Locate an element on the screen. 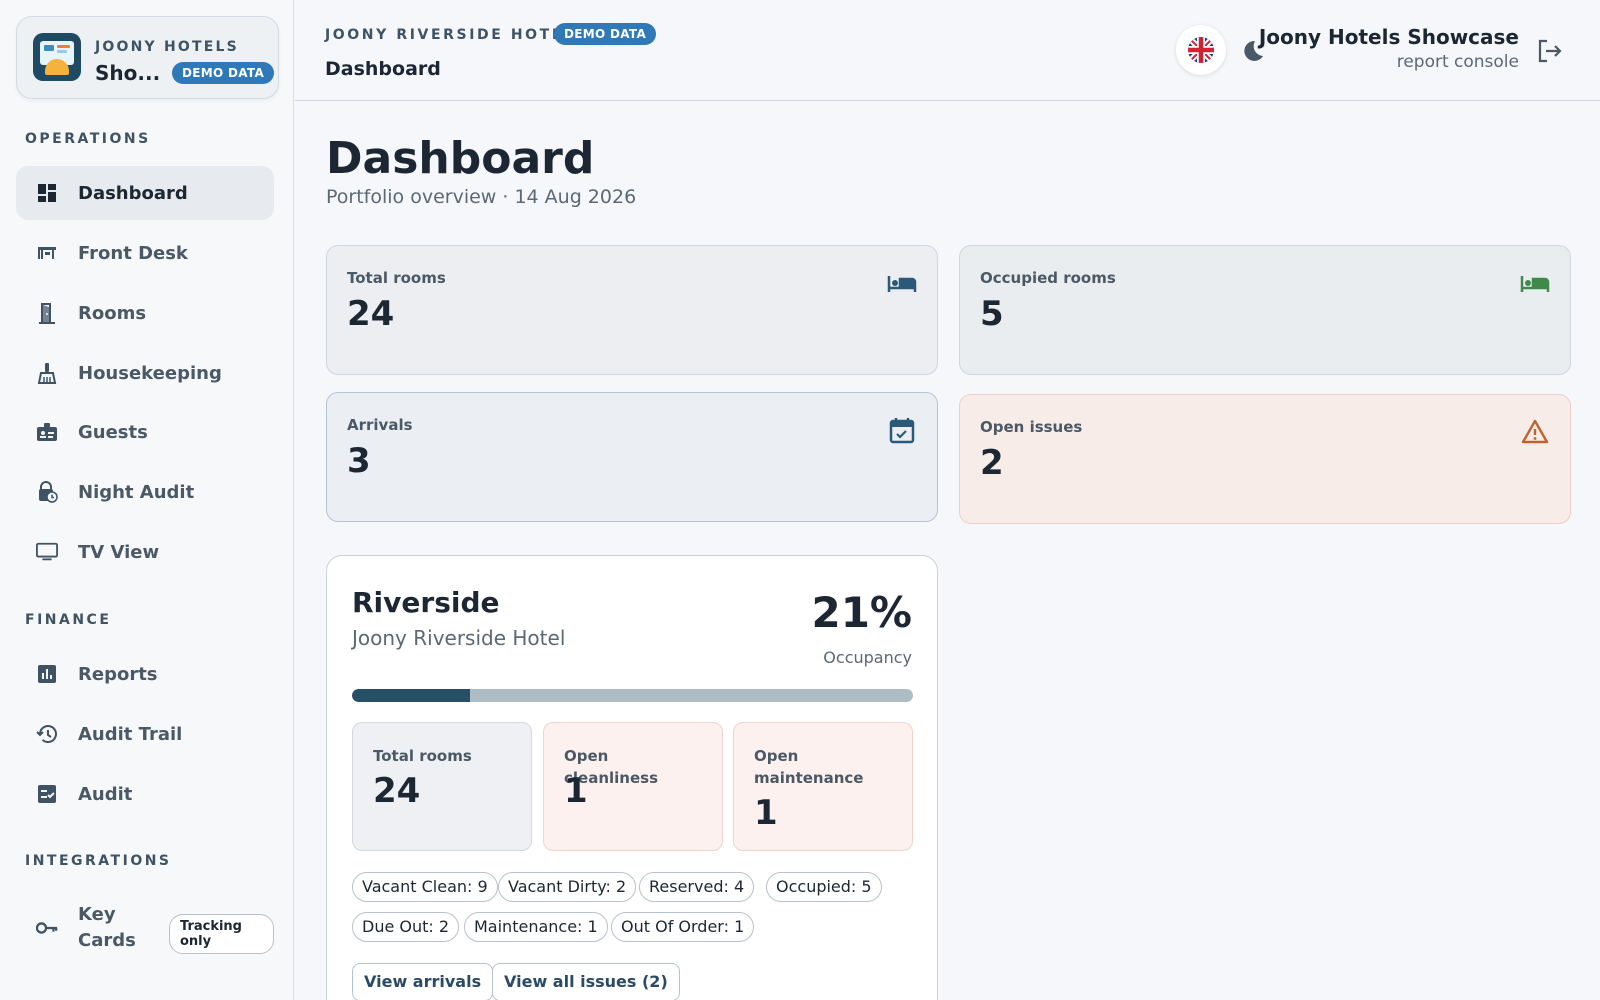 The height and width of the screenshot is (1000, 1600). hotel-card-name: Riverside is located at coordinates (426, 602).